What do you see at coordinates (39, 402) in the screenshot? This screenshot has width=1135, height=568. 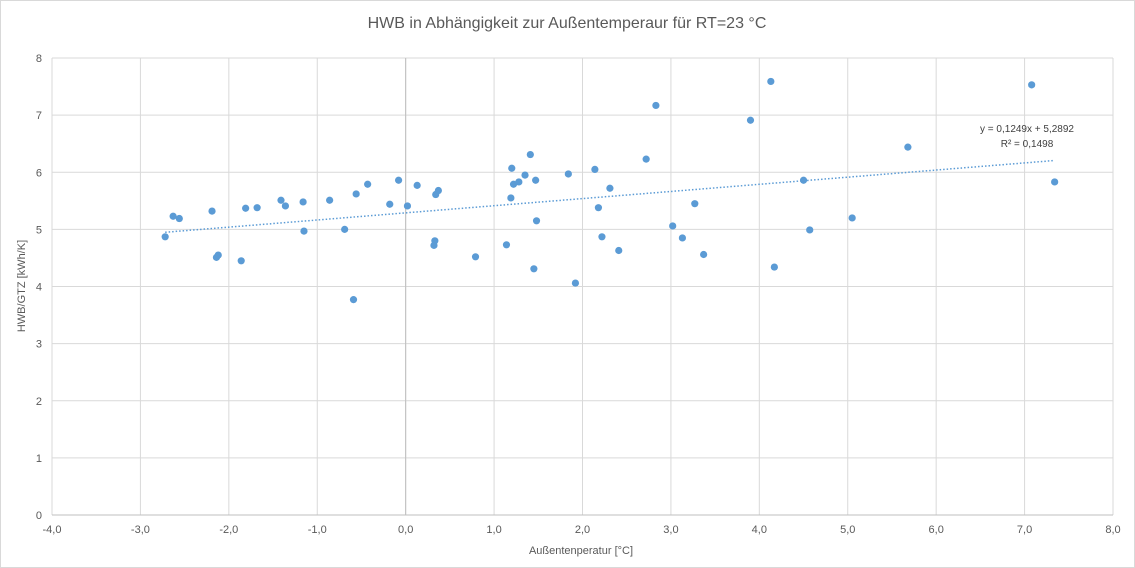 I see `y-tick-label: 2` at bounding box center [39, 402].